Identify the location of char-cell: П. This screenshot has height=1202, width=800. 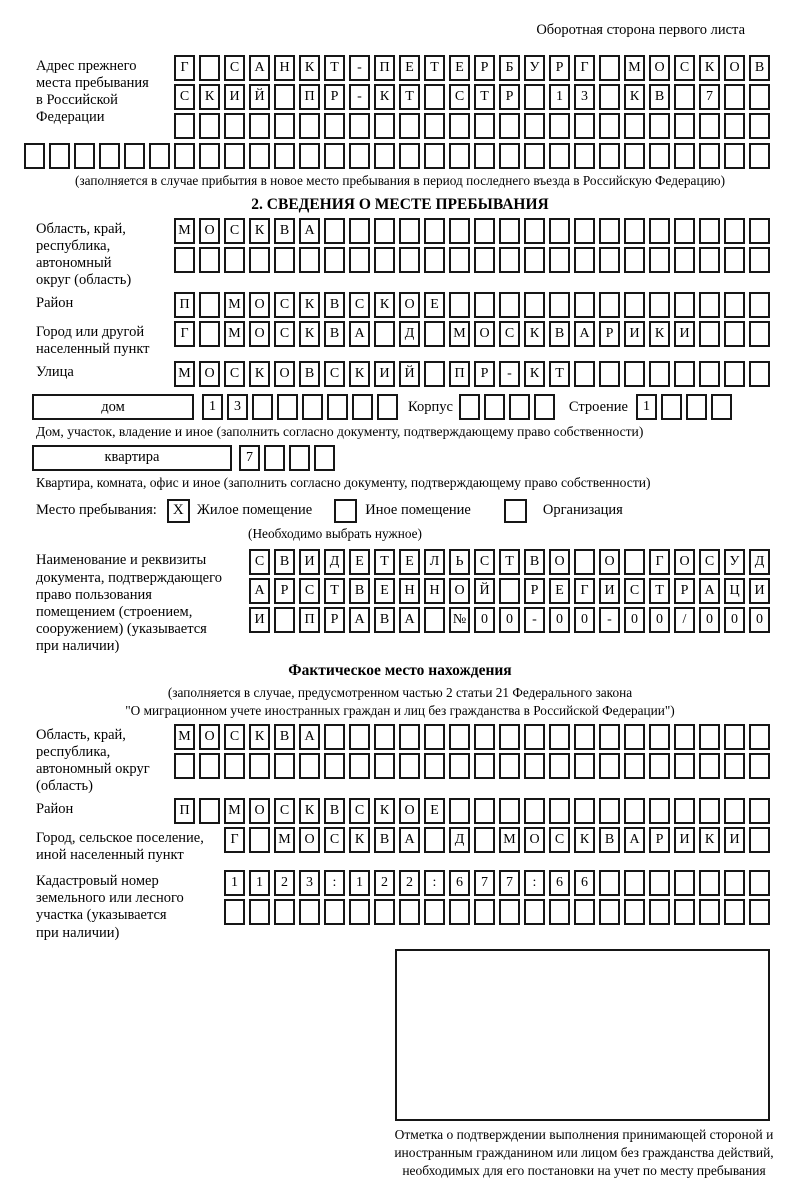
(184, 811).